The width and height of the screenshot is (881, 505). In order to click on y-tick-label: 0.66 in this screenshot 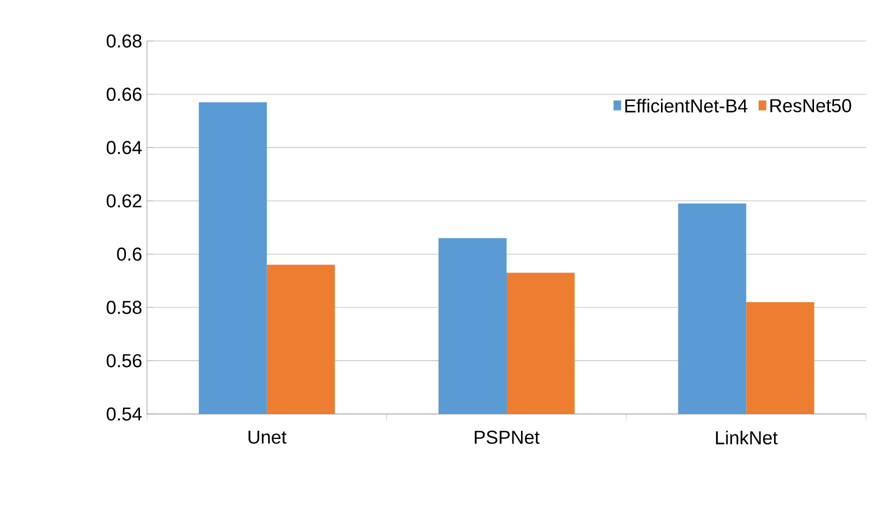, I will do `click(124, 94)`.